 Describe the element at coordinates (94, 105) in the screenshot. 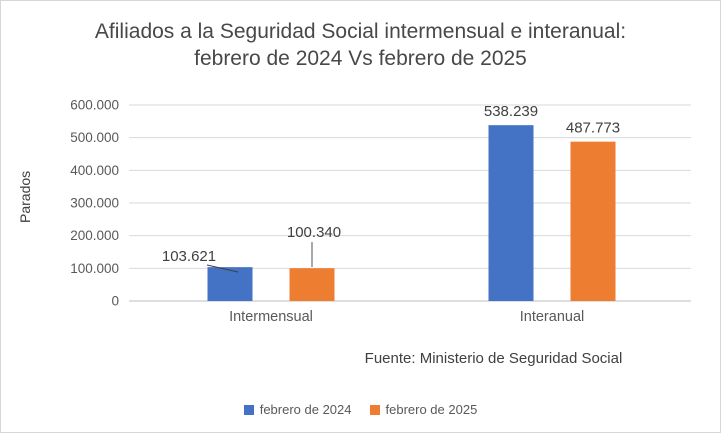

I see `y-tick-label: 600.000` at that location.